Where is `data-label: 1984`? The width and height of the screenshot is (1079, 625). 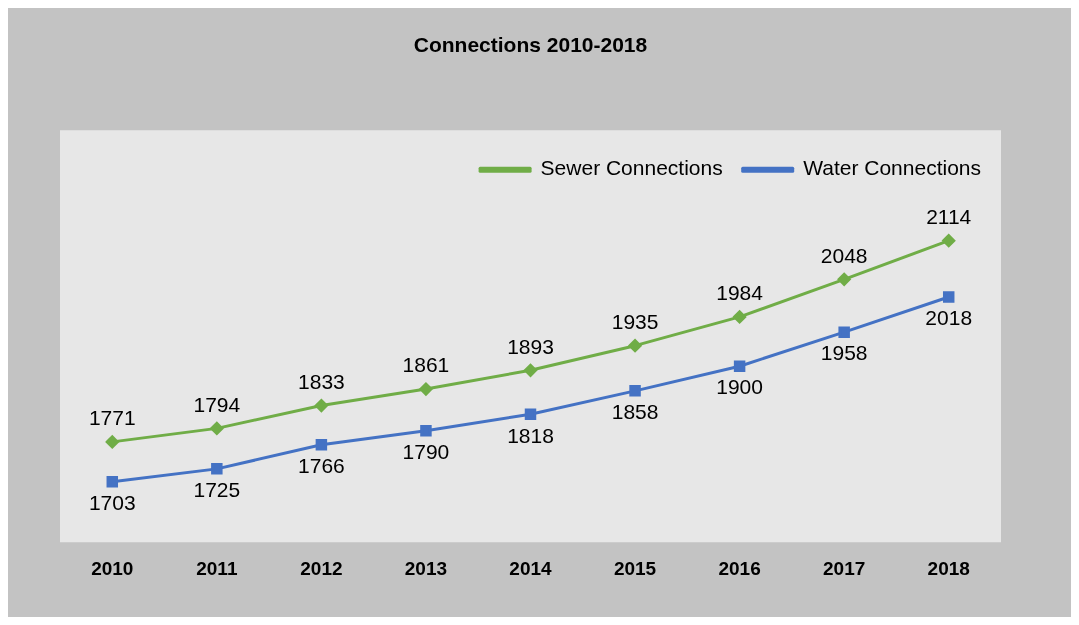 data-label: 1984 is located at coordinates (740, 293).